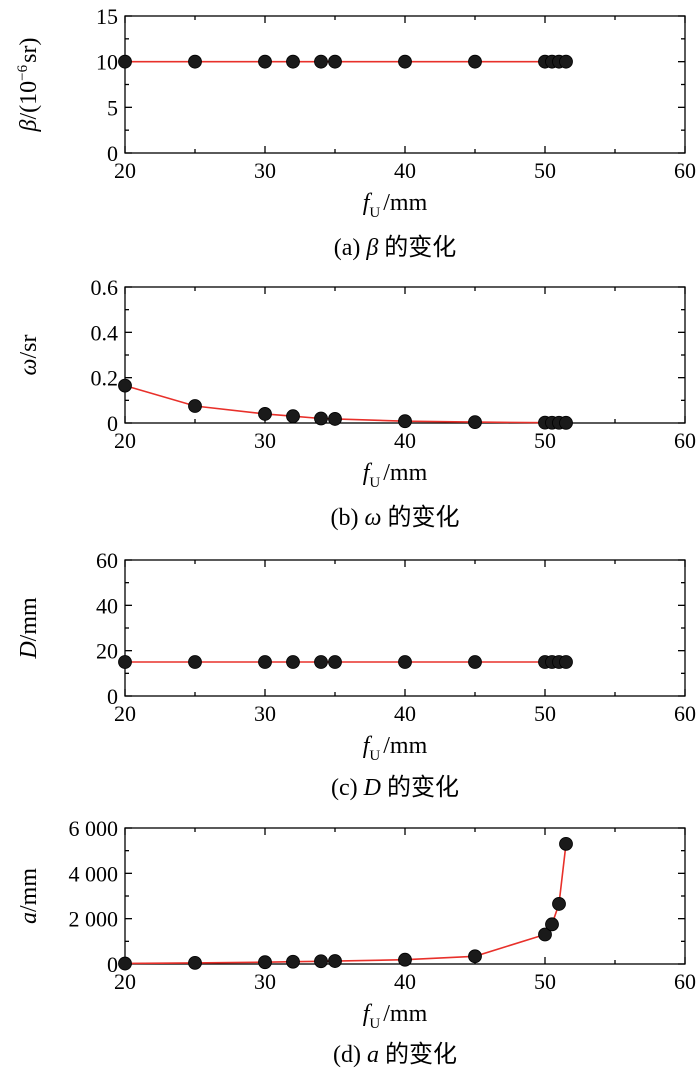  I want to click on series-line, so click(345, 904).